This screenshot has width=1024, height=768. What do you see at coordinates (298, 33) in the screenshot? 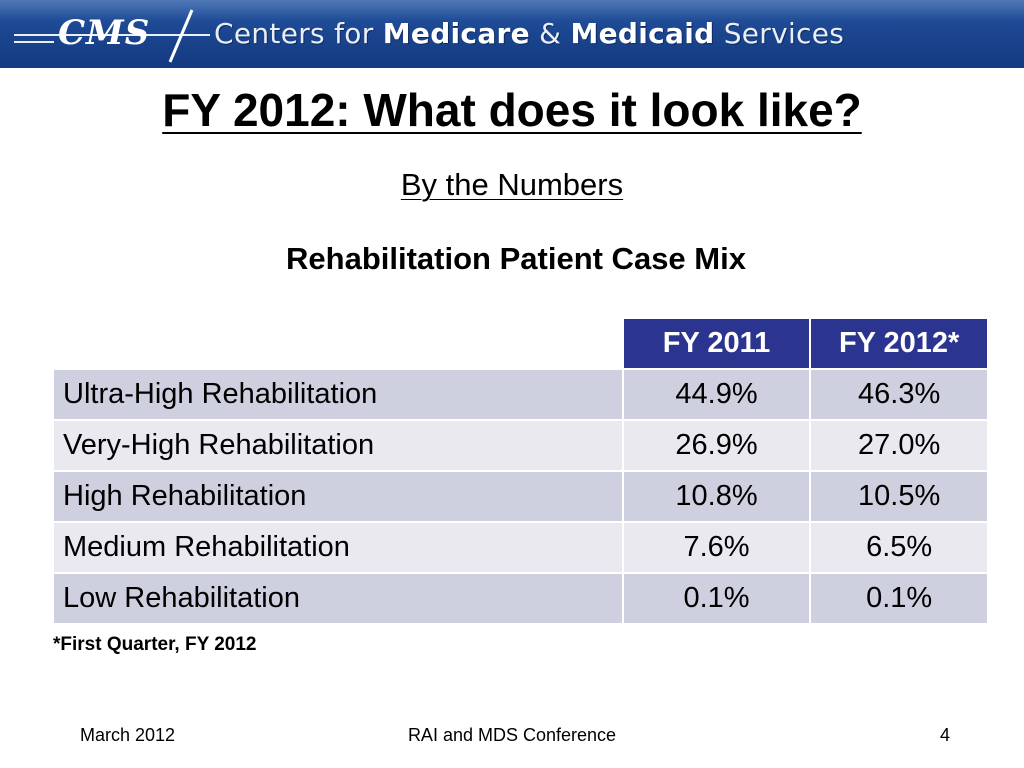
I see `agency-name-part: Centers for` at bounding box center [298, 33].